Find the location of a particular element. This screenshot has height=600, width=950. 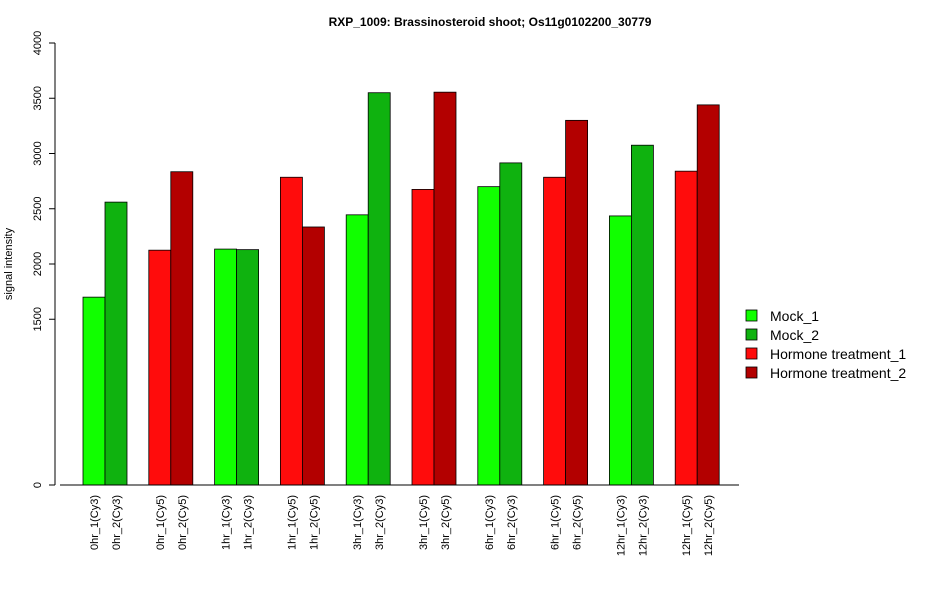

y-tick-label: 0 is located at coordinates (38, 485).